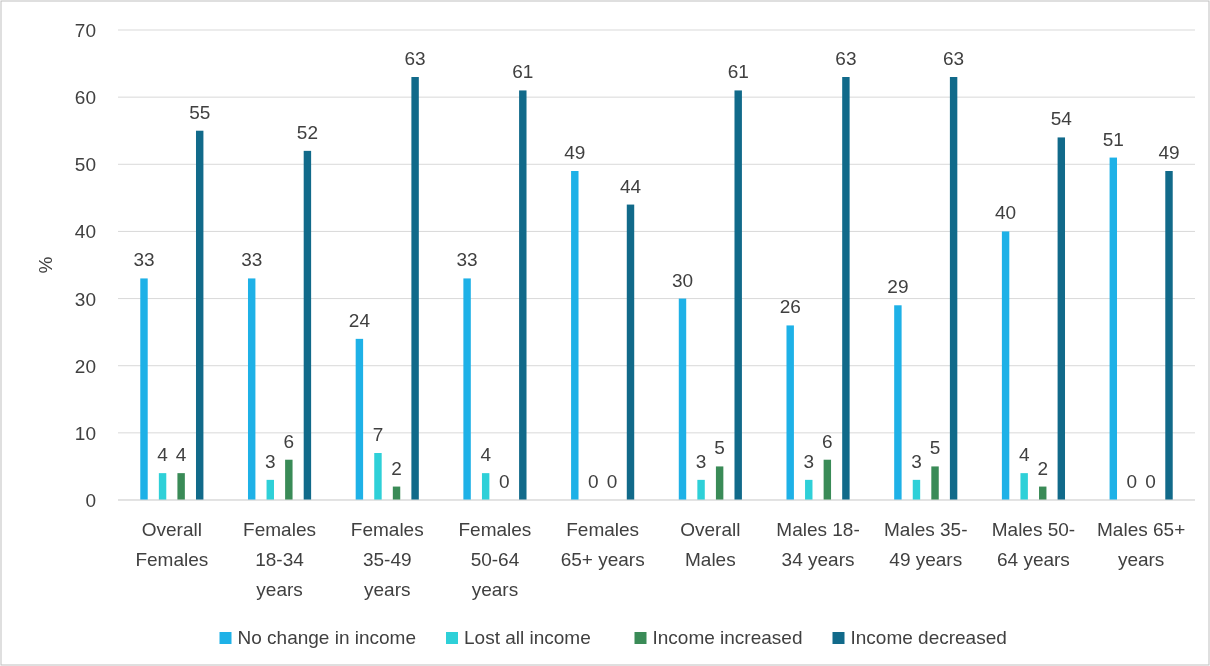 This screenshot has width=1210, height=666. What do you see at coordinates (85, 433) in the screenshot?
I see `y-tick-label: 10` at bounding box center [85, 433].